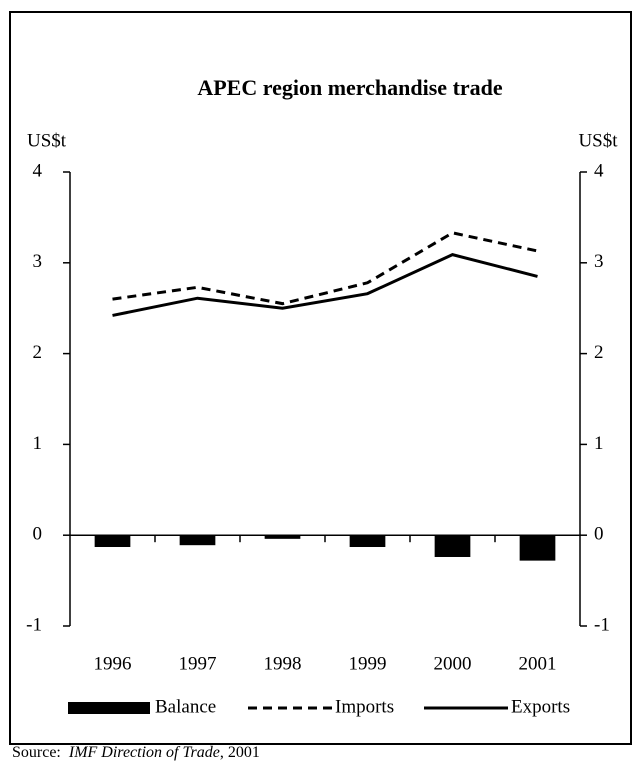  I want to click on x-tick-label: 2000, so click(453, 663).